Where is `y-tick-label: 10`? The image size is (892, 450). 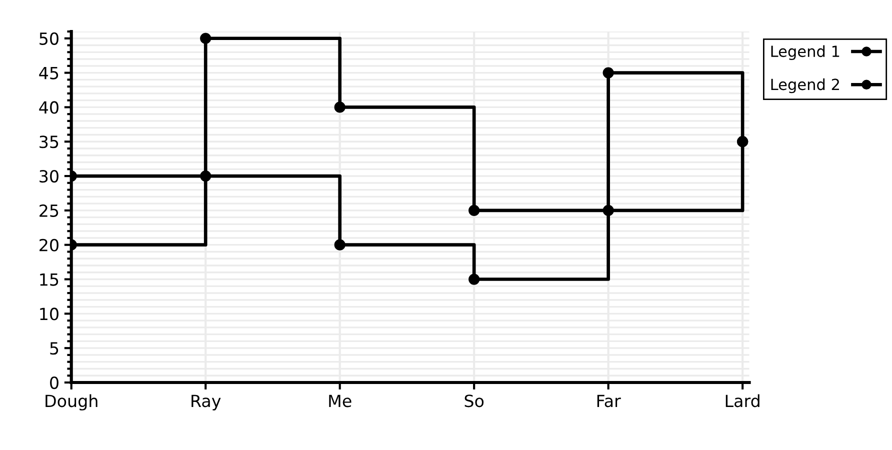 y-tick-label: 10 is located at coordinates (49, 314).